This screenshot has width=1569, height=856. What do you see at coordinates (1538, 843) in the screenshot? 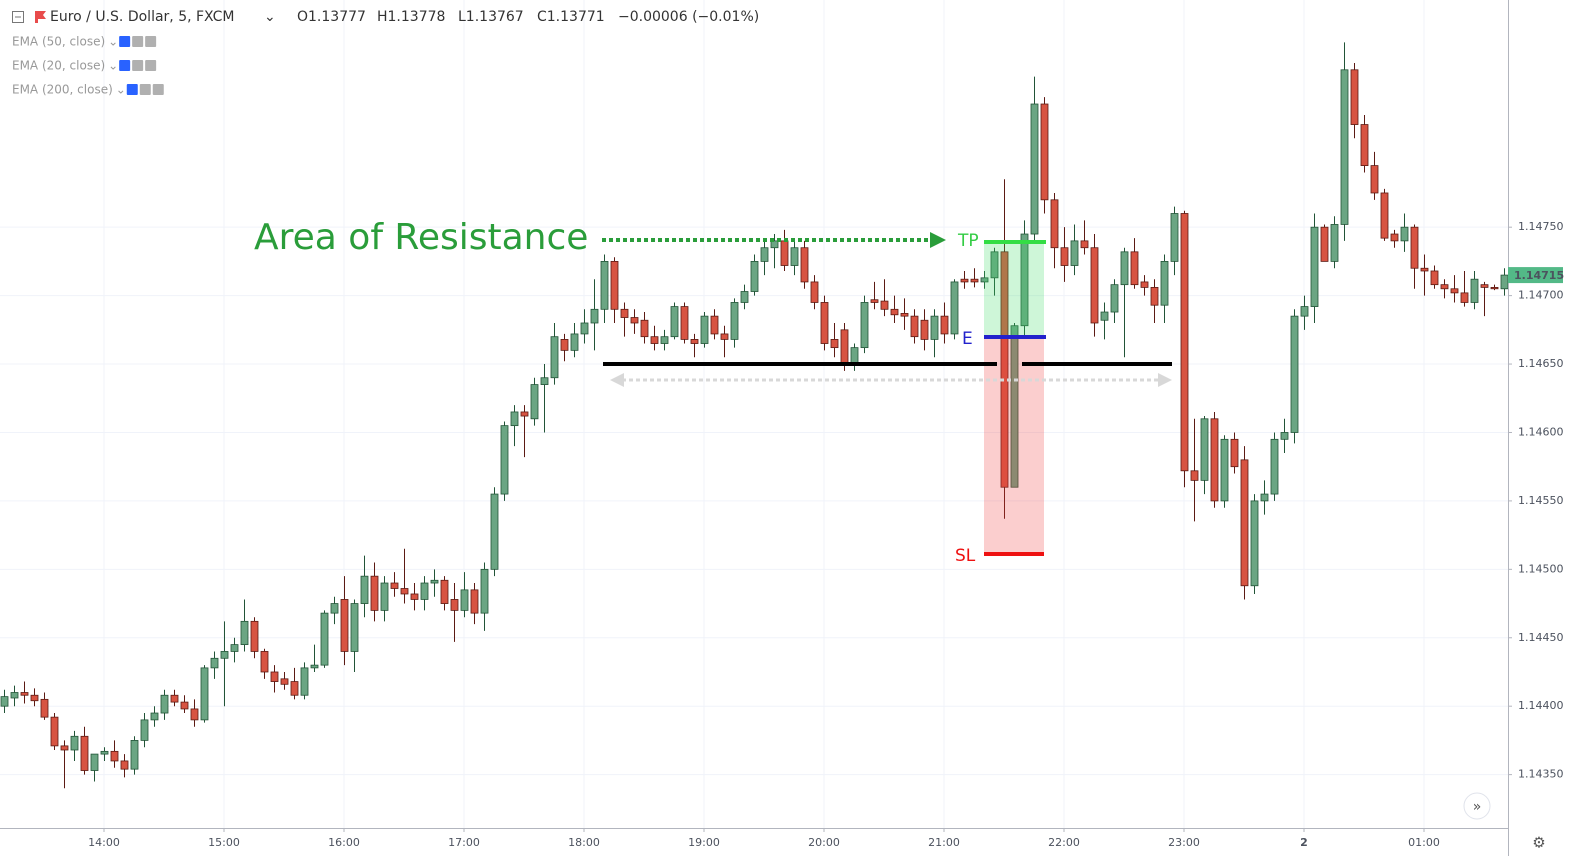
I see `settings-icon: ⚙` at bounding box center [1538, 843].